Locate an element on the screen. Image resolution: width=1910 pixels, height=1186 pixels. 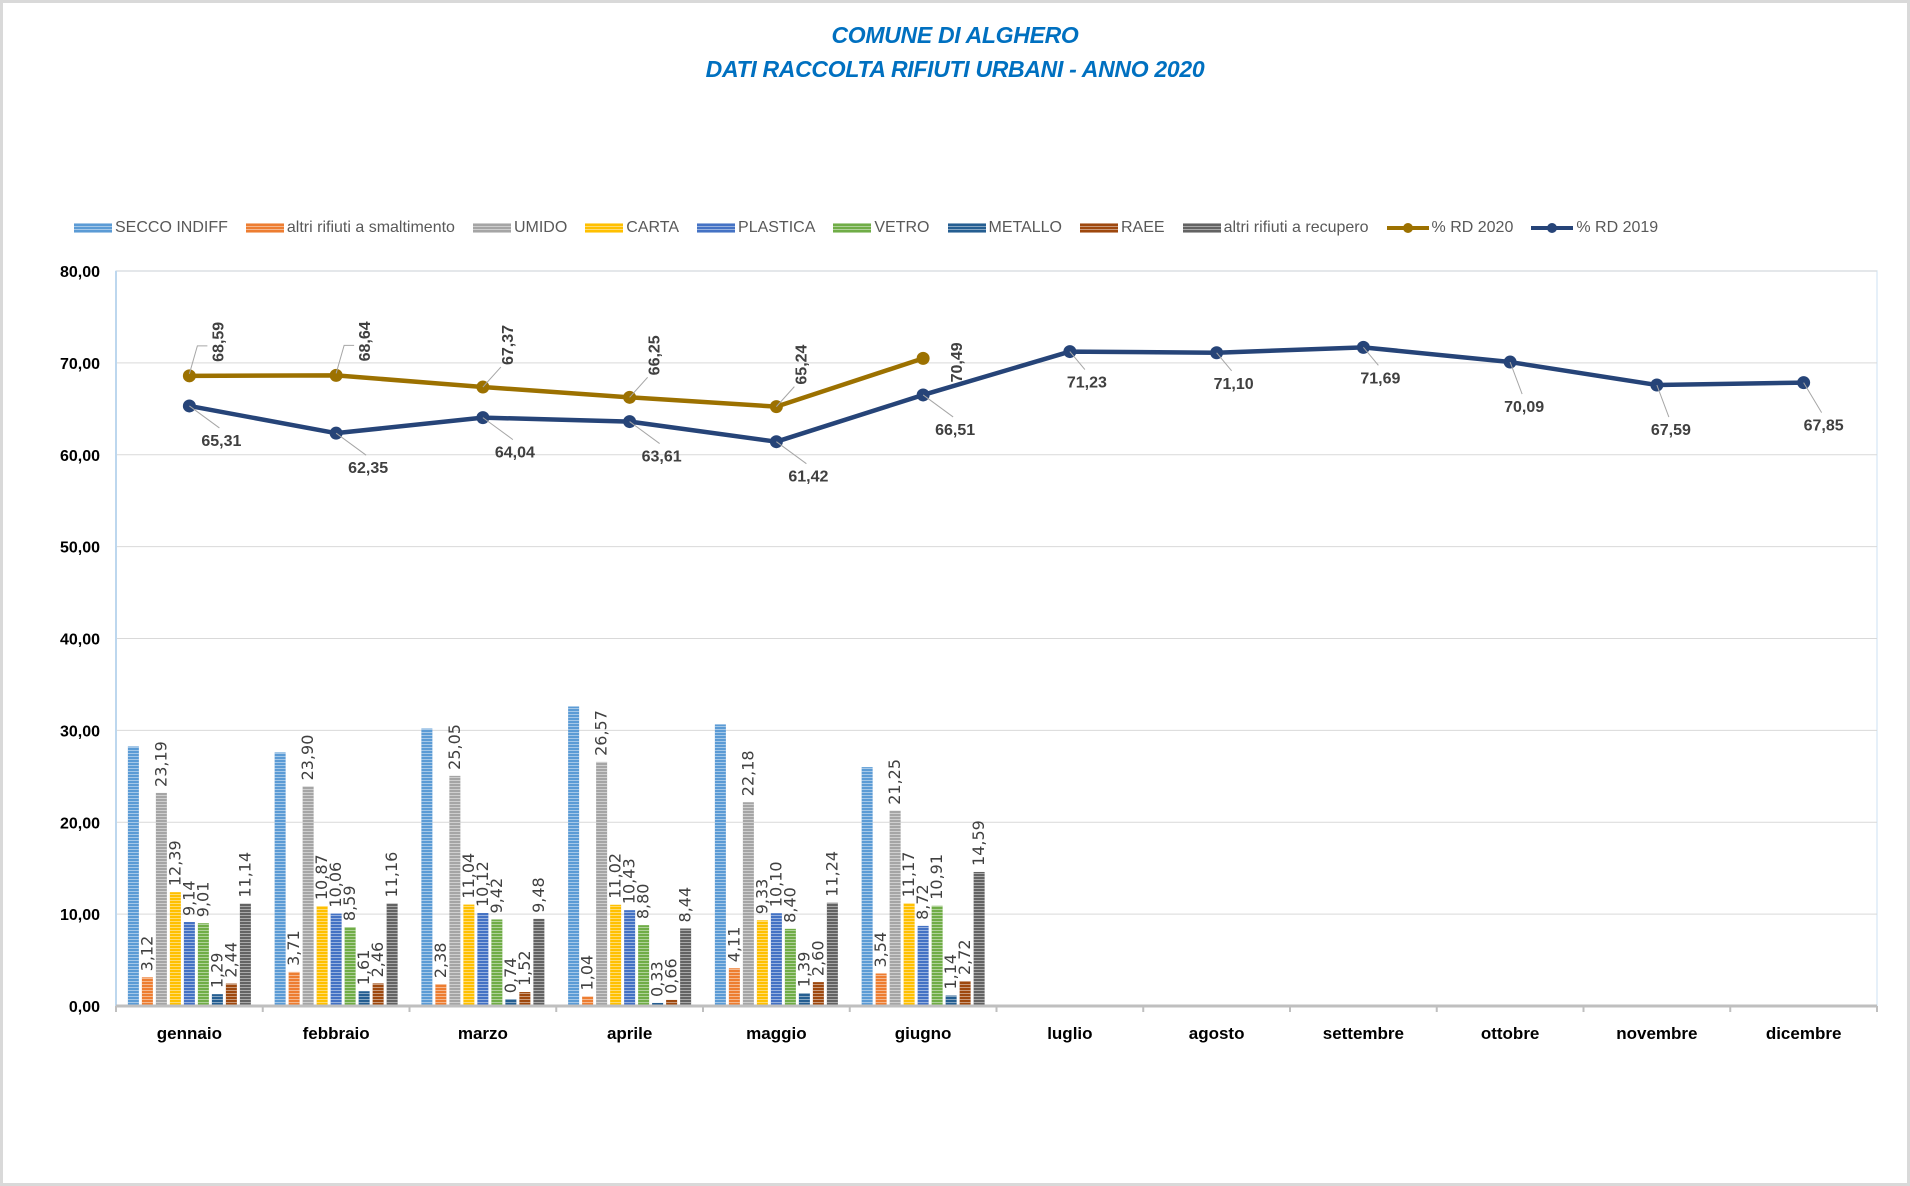
legend-item: altri rifiuti a smaltimento is located at coordinates (350, 228).